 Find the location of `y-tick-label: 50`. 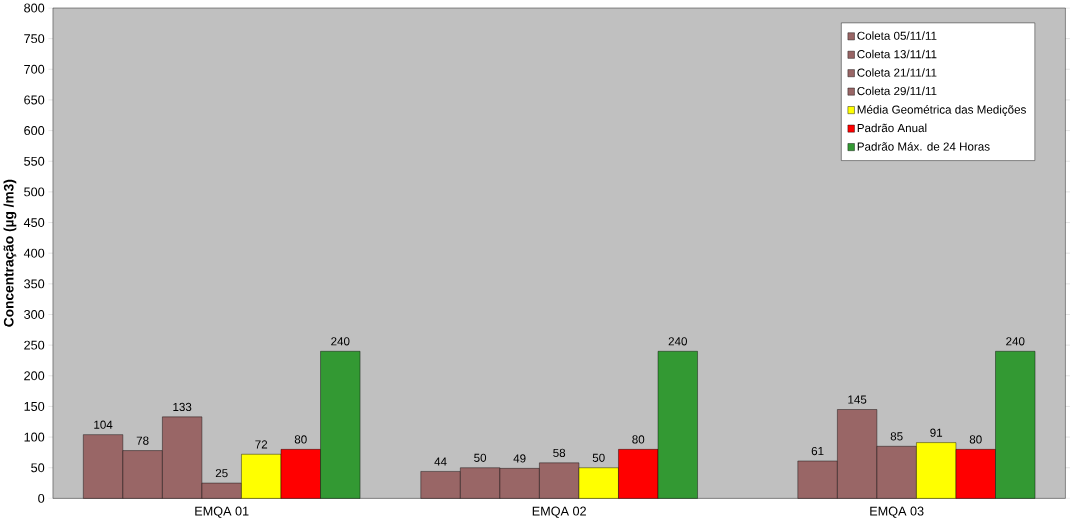

y-tick-label: 50 is located at coordinates (38, 468).